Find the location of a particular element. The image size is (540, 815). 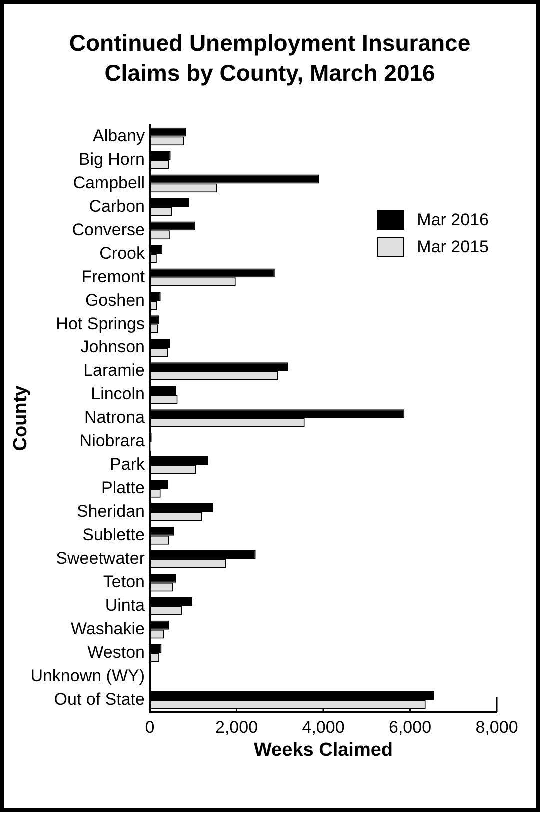

y-tick-label: Niobrara is located at coordinates (113, 441).